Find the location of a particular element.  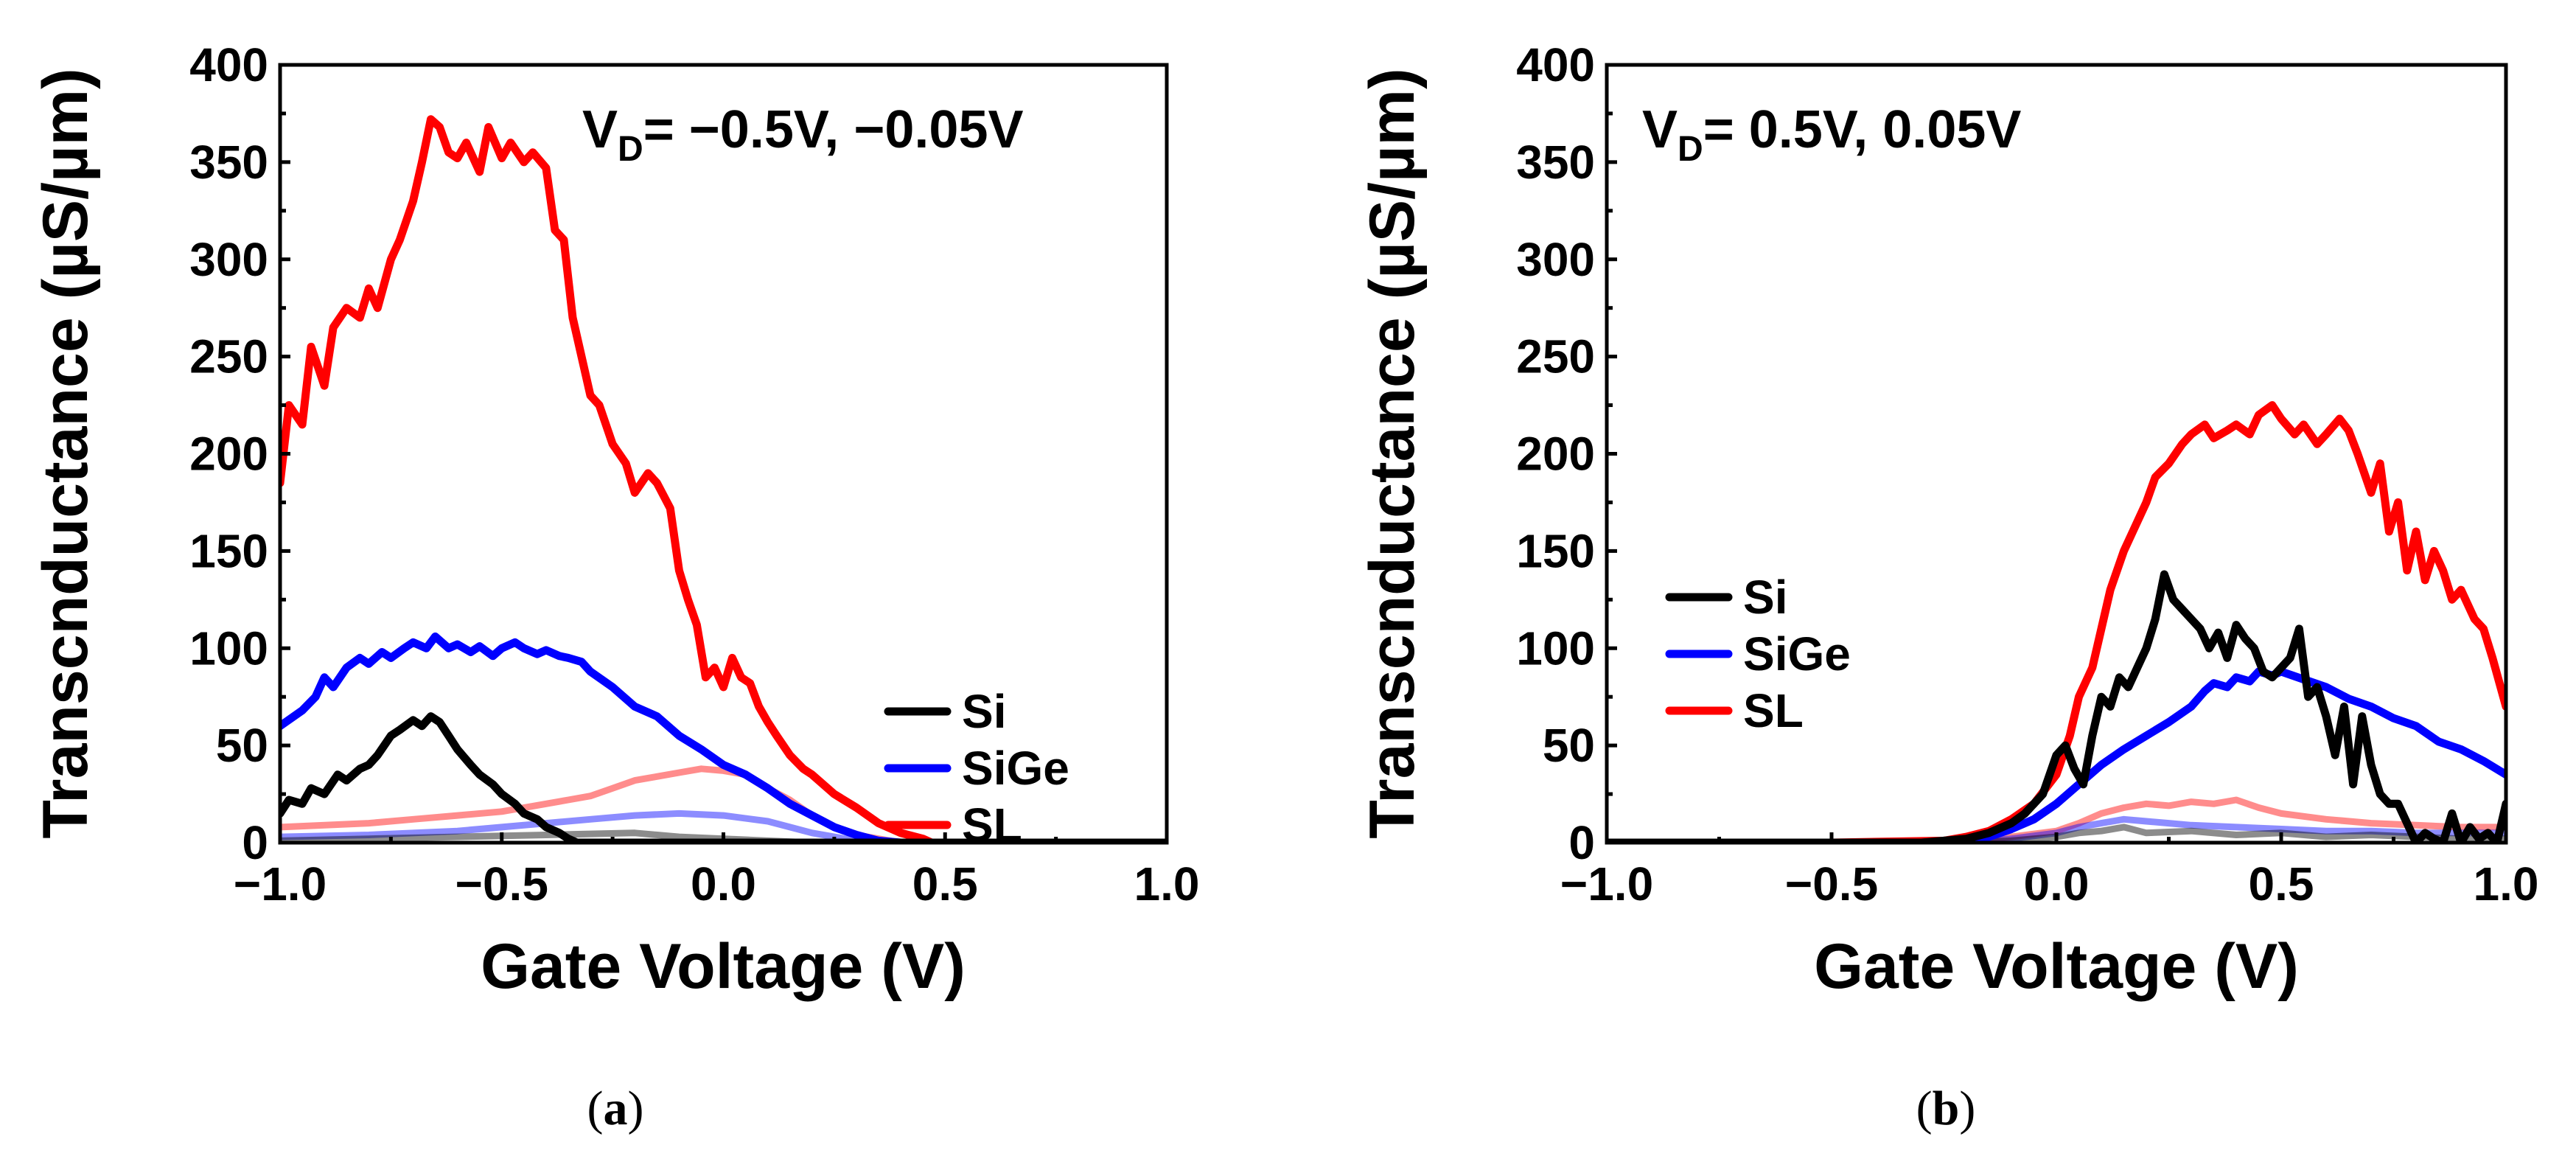

series-line-sl-low-vd is located at coordinates (2056, 819).